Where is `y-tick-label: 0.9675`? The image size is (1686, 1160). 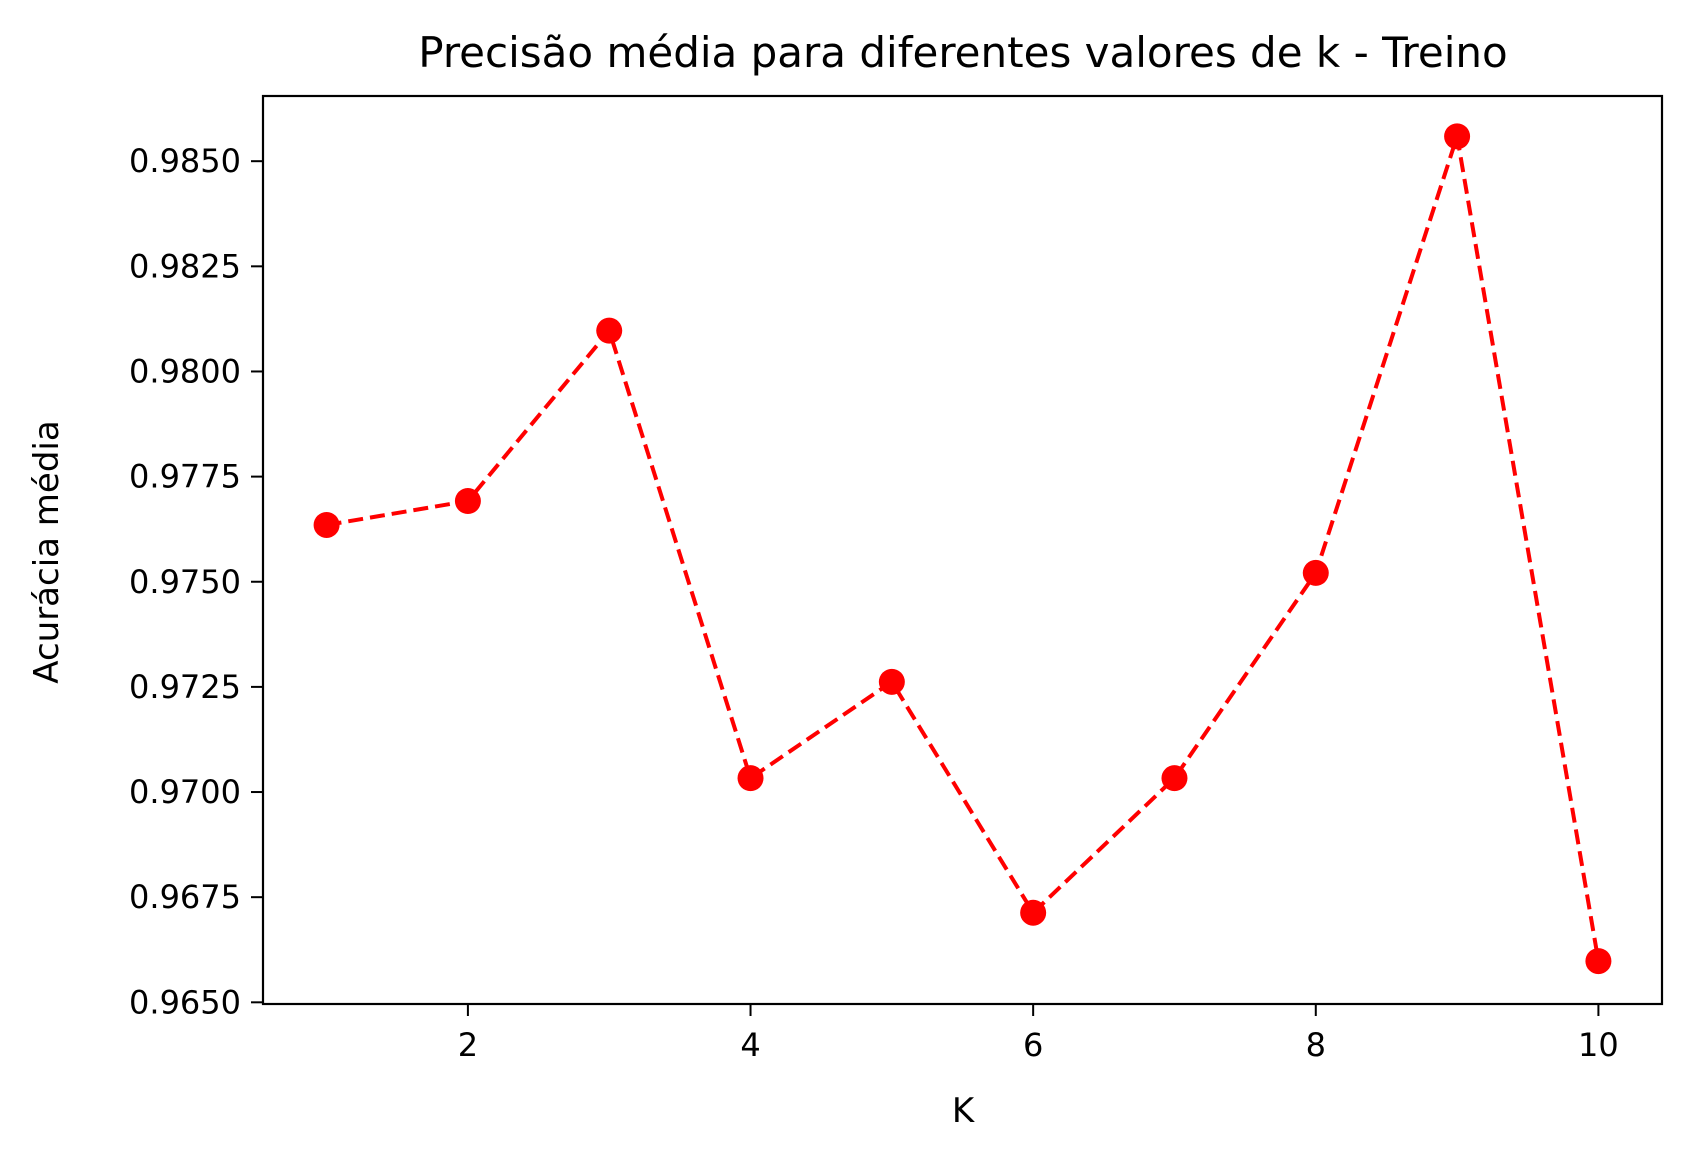
y-tick-label: 0.9675 is located at coordinates (185, 897).